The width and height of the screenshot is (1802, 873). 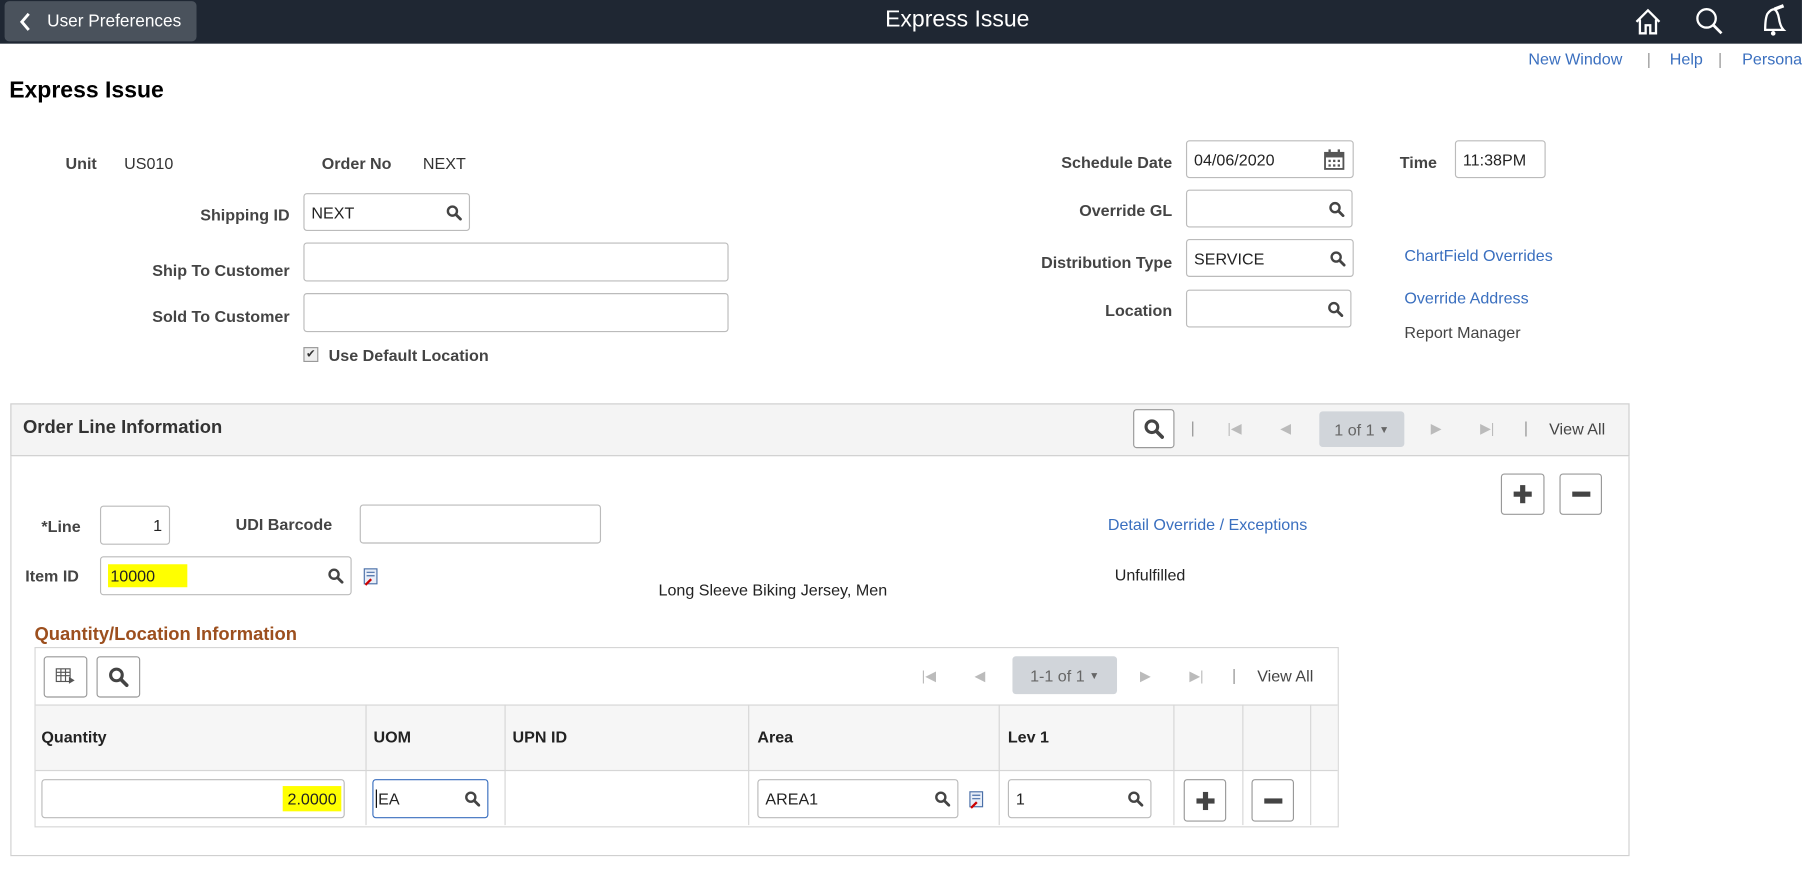 I want to click on line-input: 1, so click(x=135, y=525).